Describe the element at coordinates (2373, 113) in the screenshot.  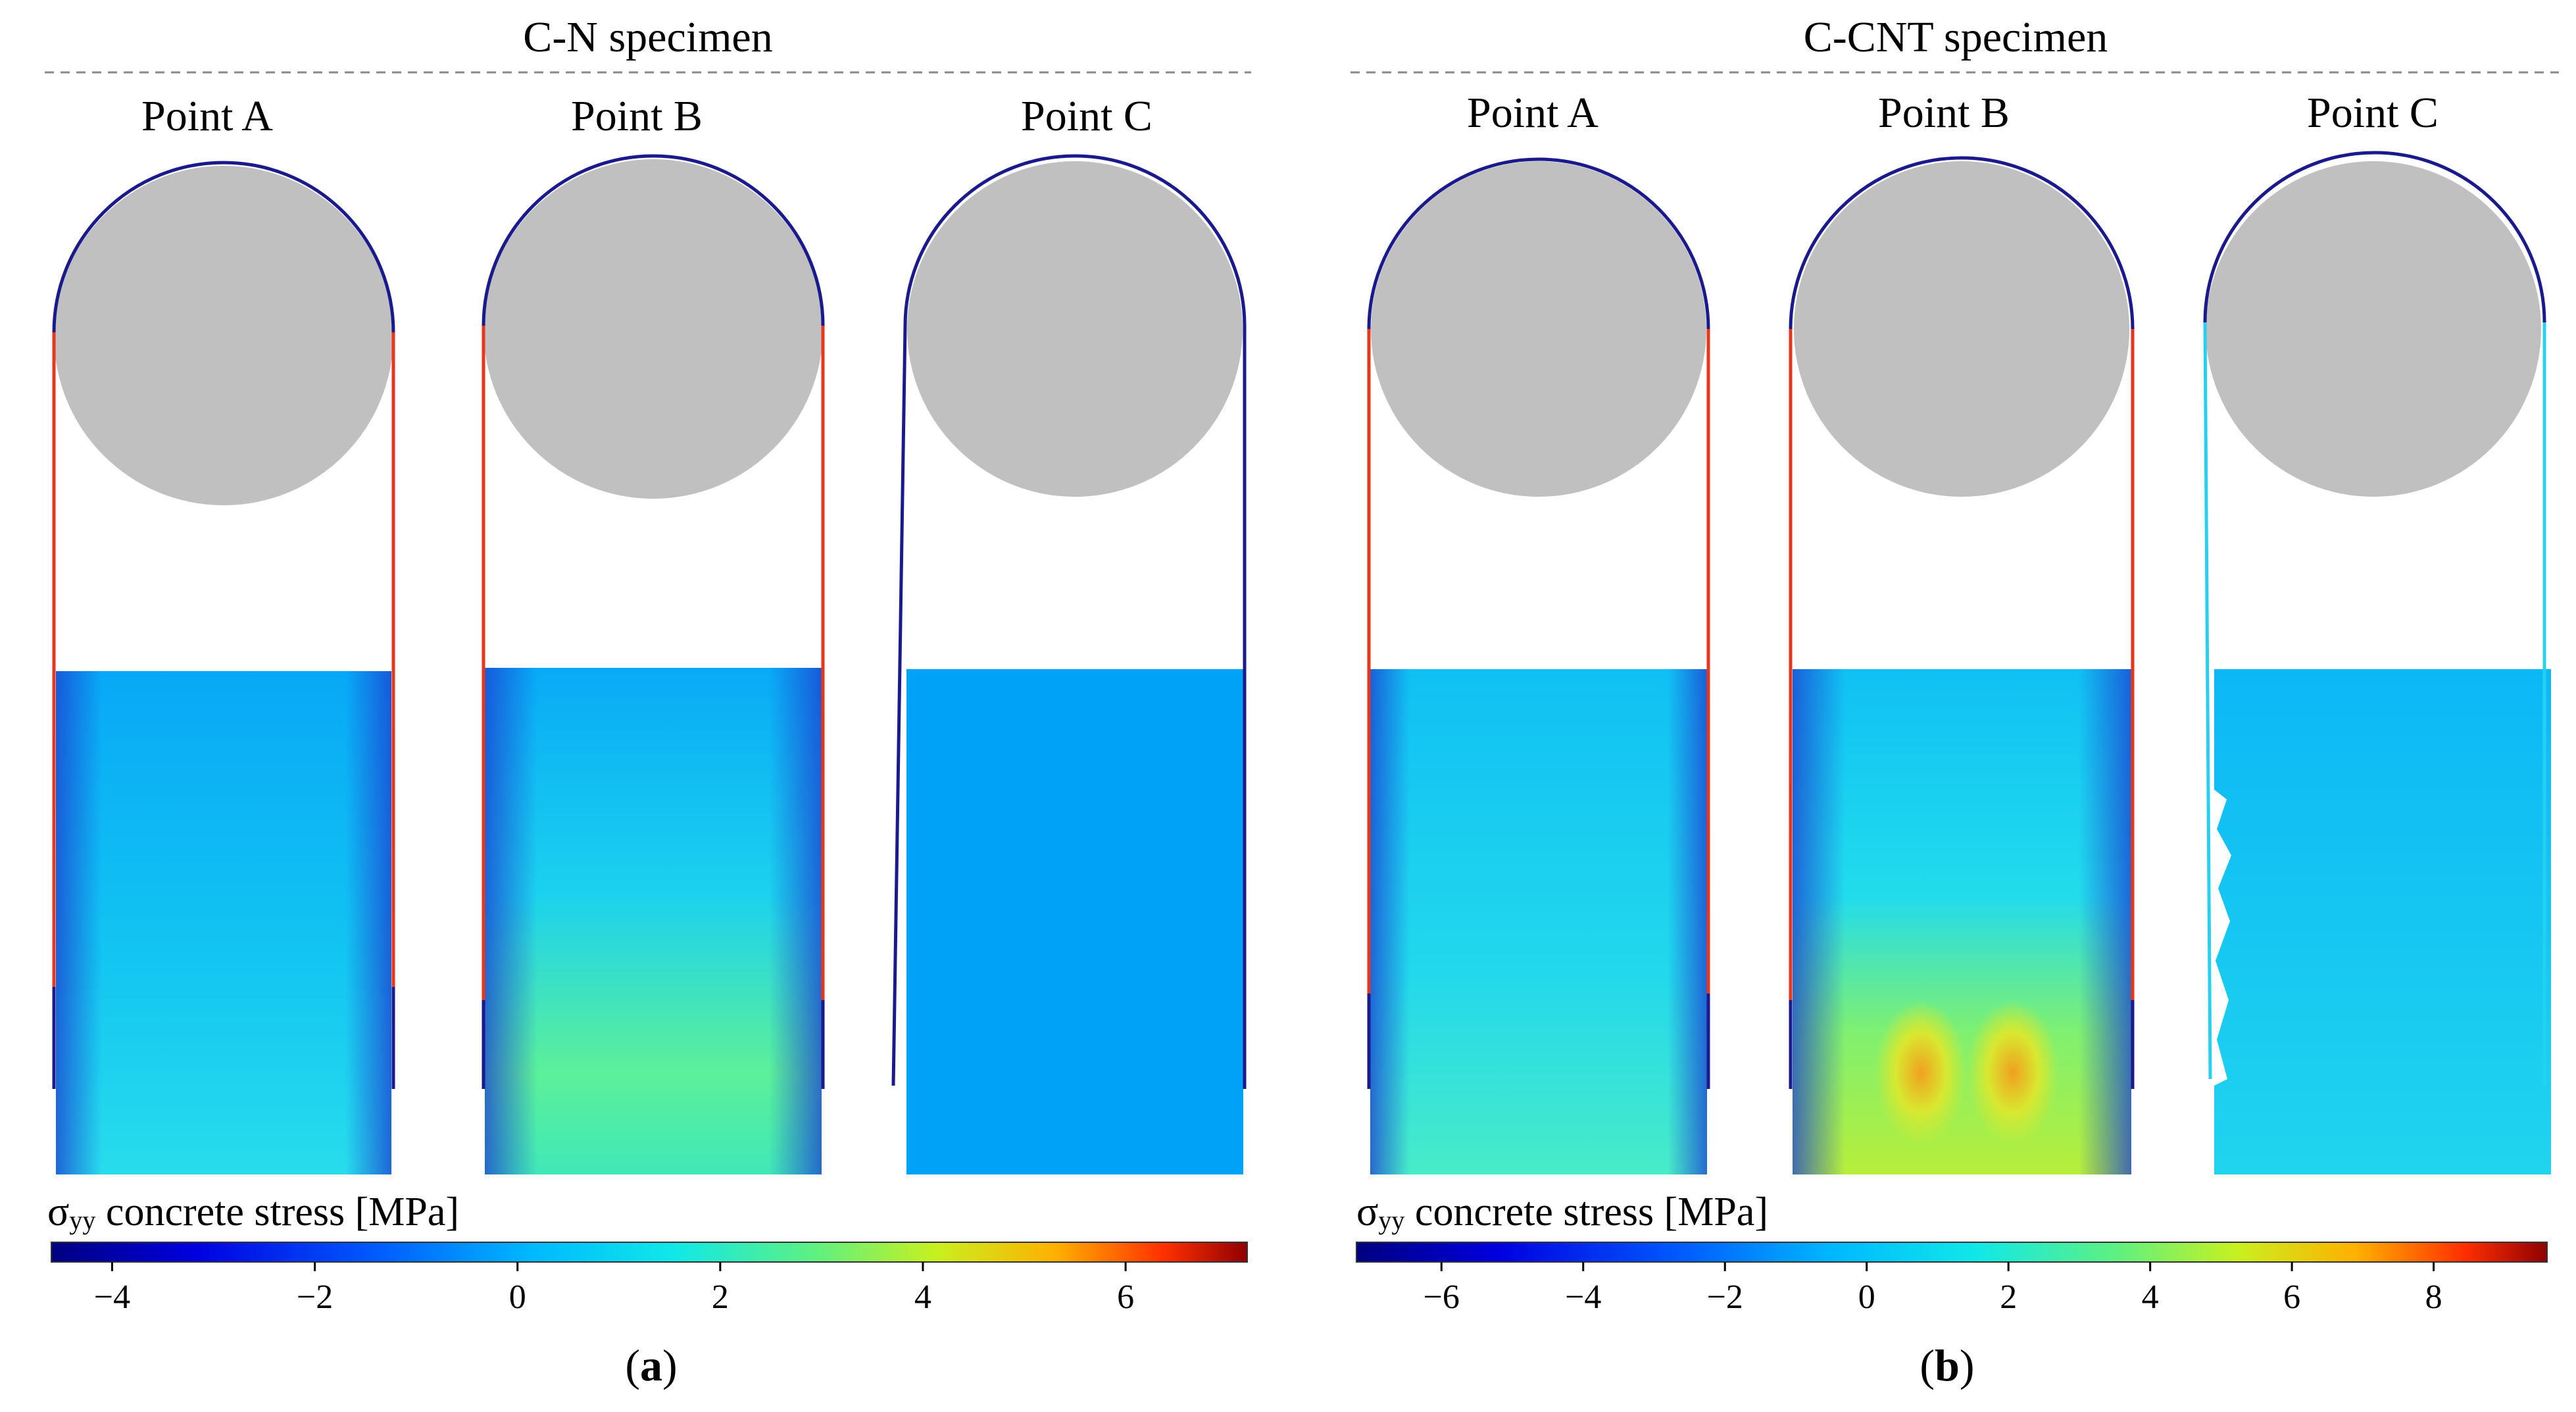
I see `panel-b-point-c-label: Point C` at that location.